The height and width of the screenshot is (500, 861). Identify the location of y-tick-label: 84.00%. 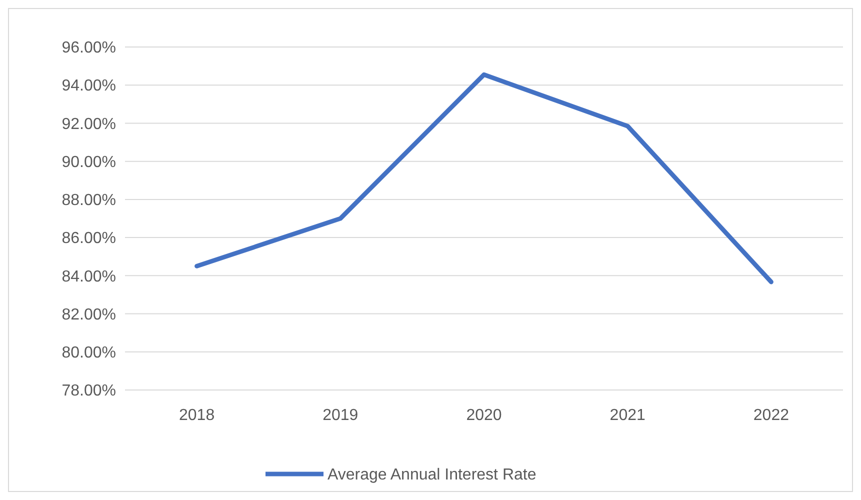
(89, 277).